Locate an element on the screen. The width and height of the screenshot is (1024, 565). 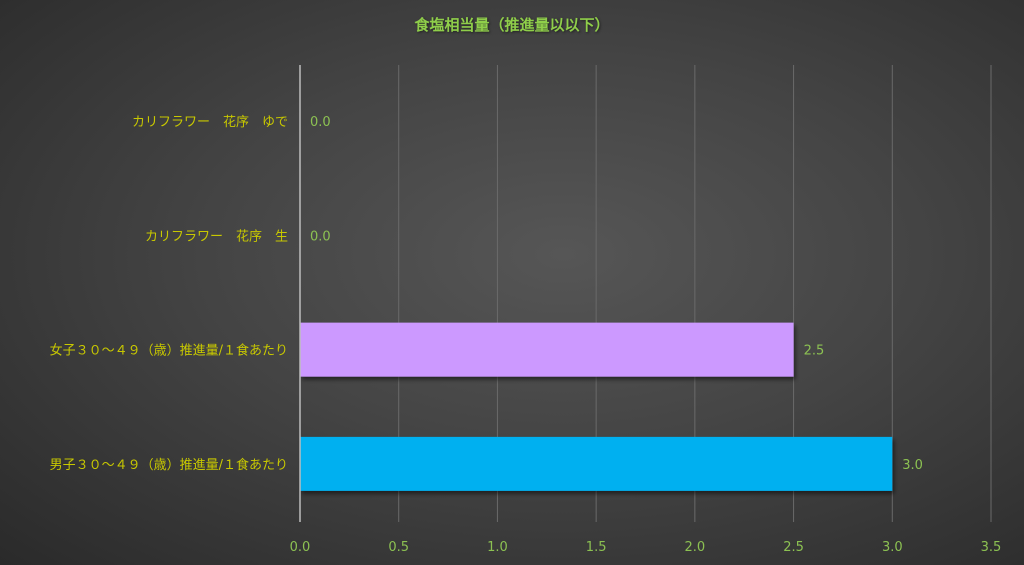
x-tick-label: 0.0 is located at coordinates (300, 547).